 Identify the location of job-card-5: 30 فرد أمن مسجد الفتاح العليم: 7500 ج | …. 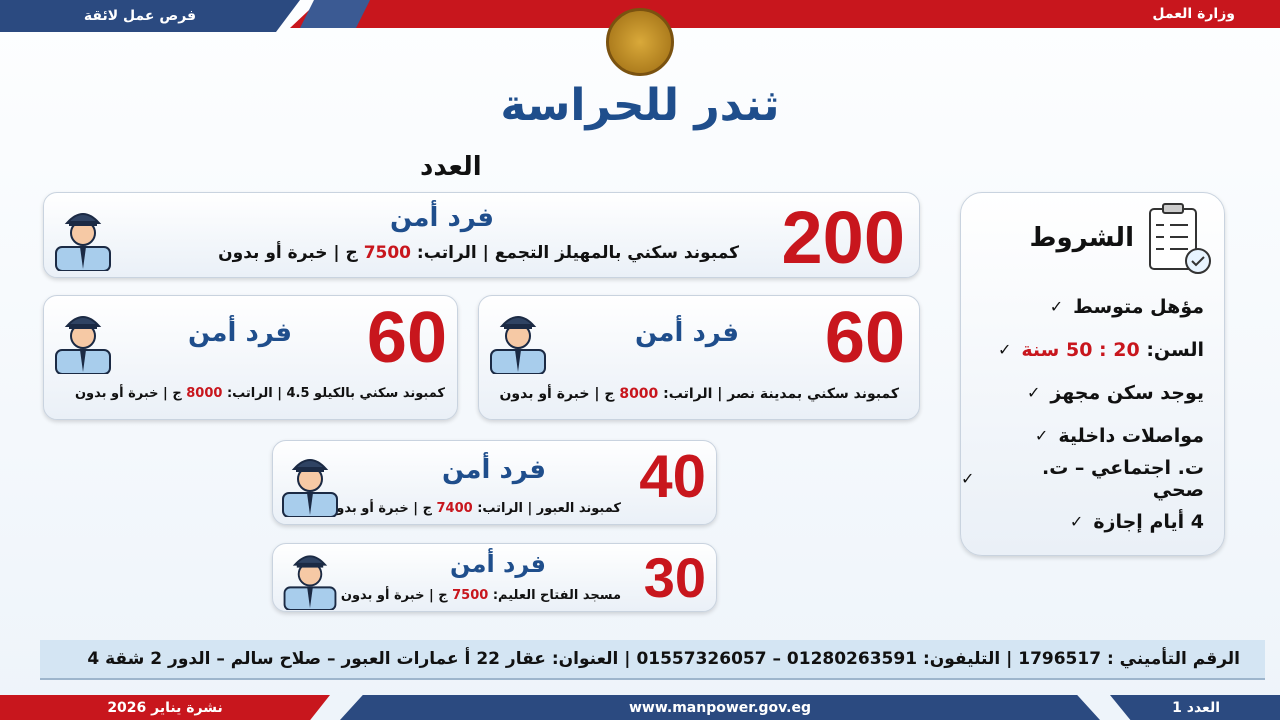
(494, 577).